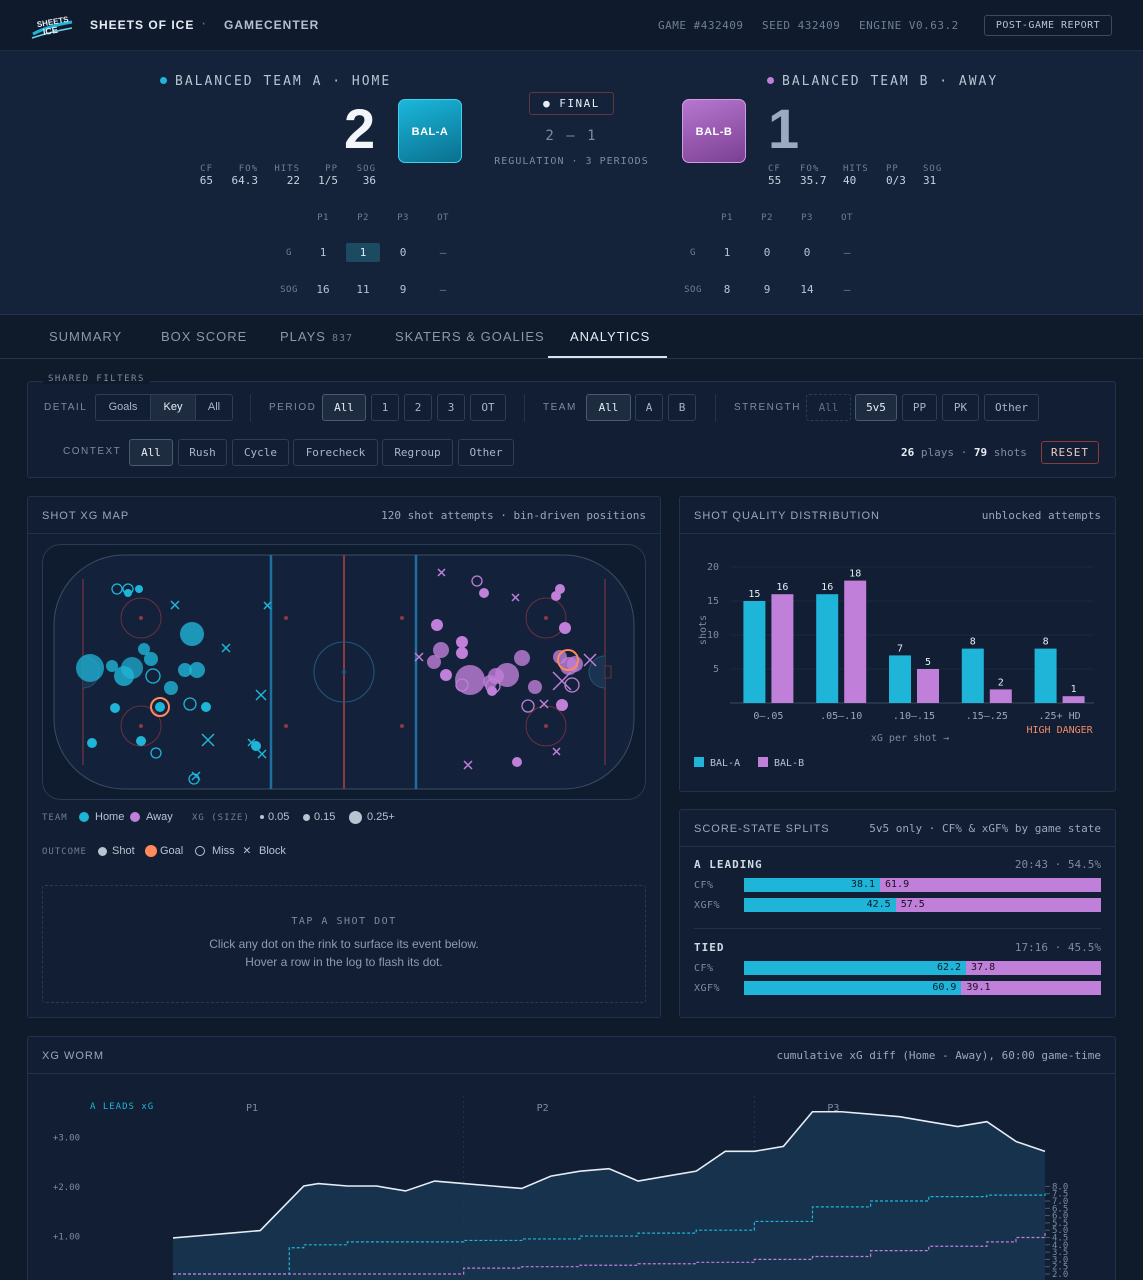 The image size is (1143, 1280). Describe the element at coordinates (787, 516) in the screenshot. I see `quality-title: SHOT QUALITY DISTRIBUTION` at that location.